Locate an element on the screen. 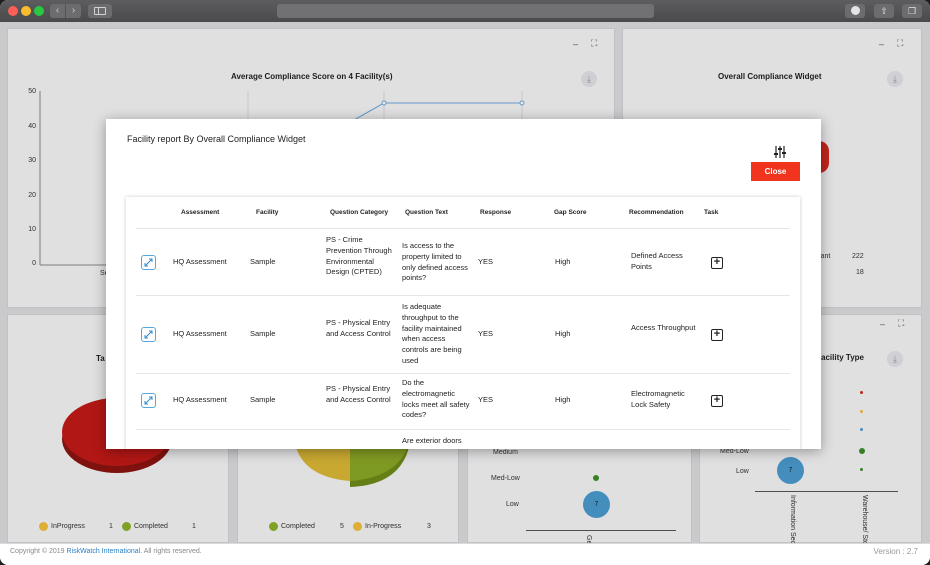 This screenshot has height=565, width=930. legend-count: 5 is located at coordinates (342, 526).